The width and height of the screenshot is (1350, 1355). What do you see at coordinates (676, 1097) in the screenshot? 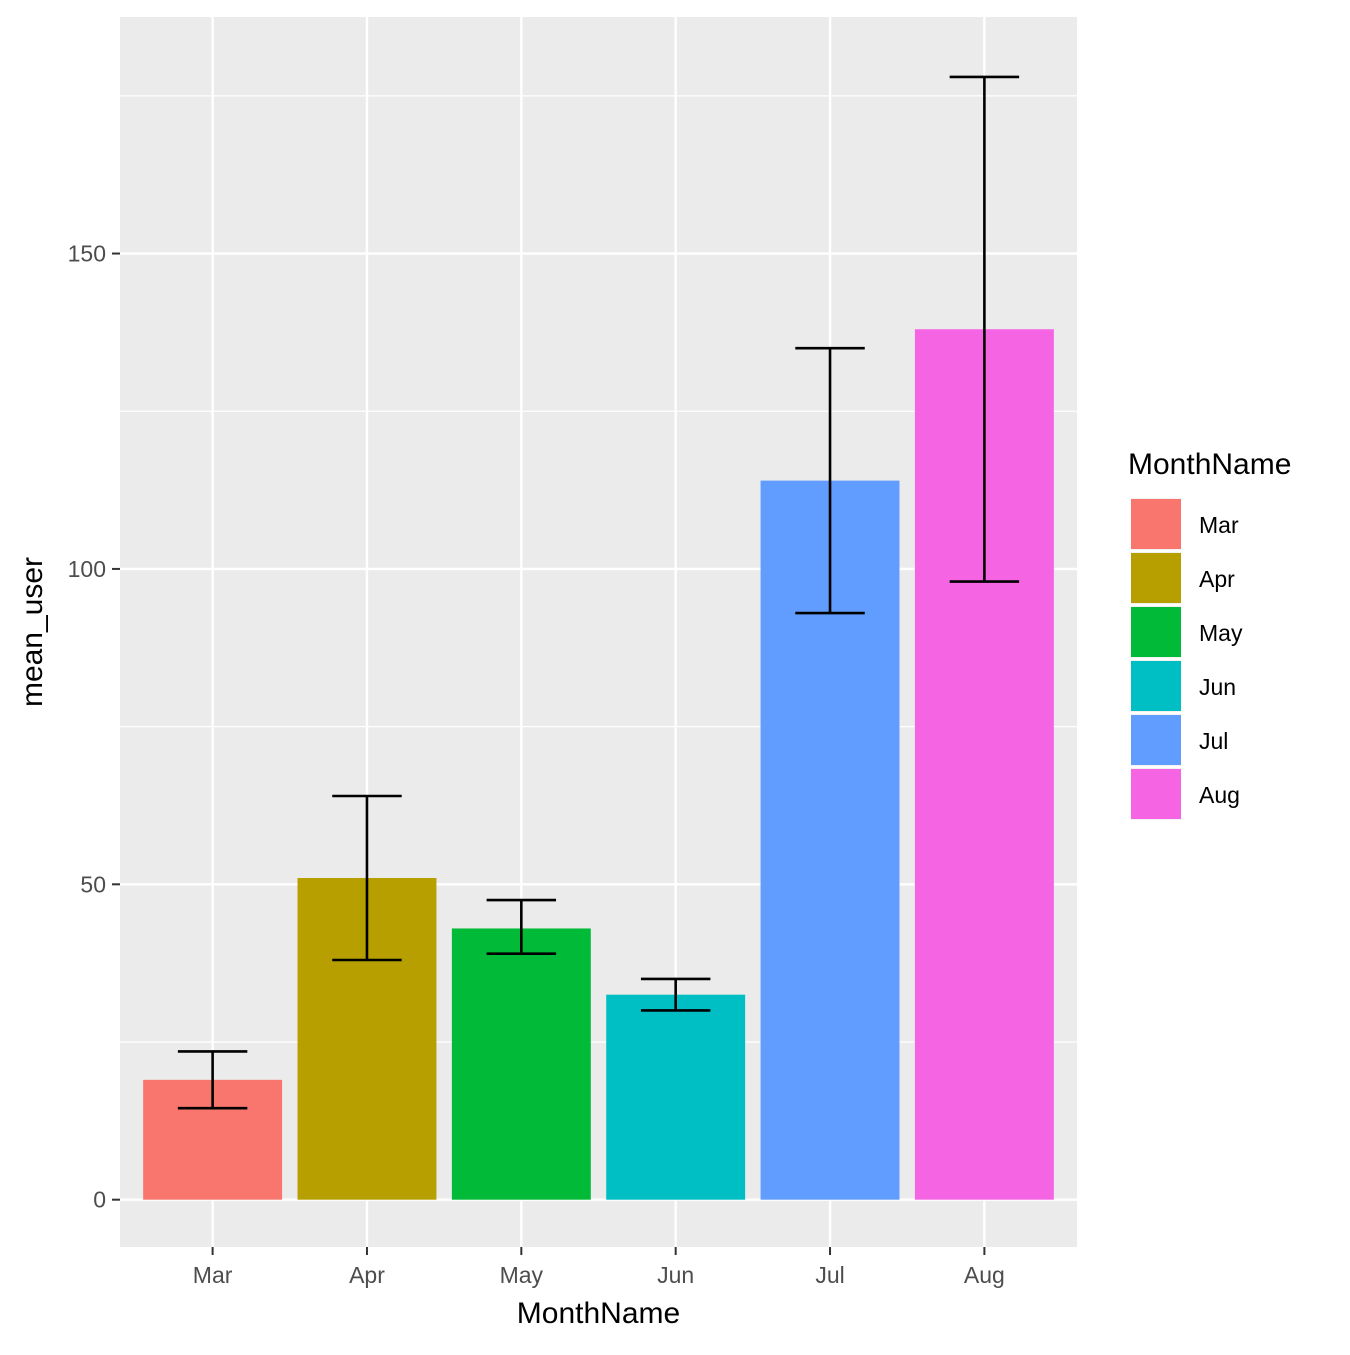
I see `bar-jun` at bounding box center [676, 1097].